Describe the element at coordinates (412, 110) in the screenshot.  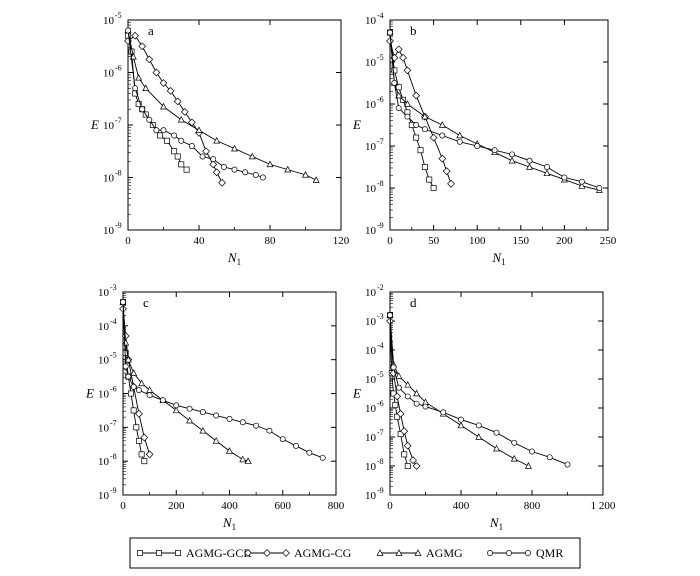
I see `series-agmg-gcr` at that location.